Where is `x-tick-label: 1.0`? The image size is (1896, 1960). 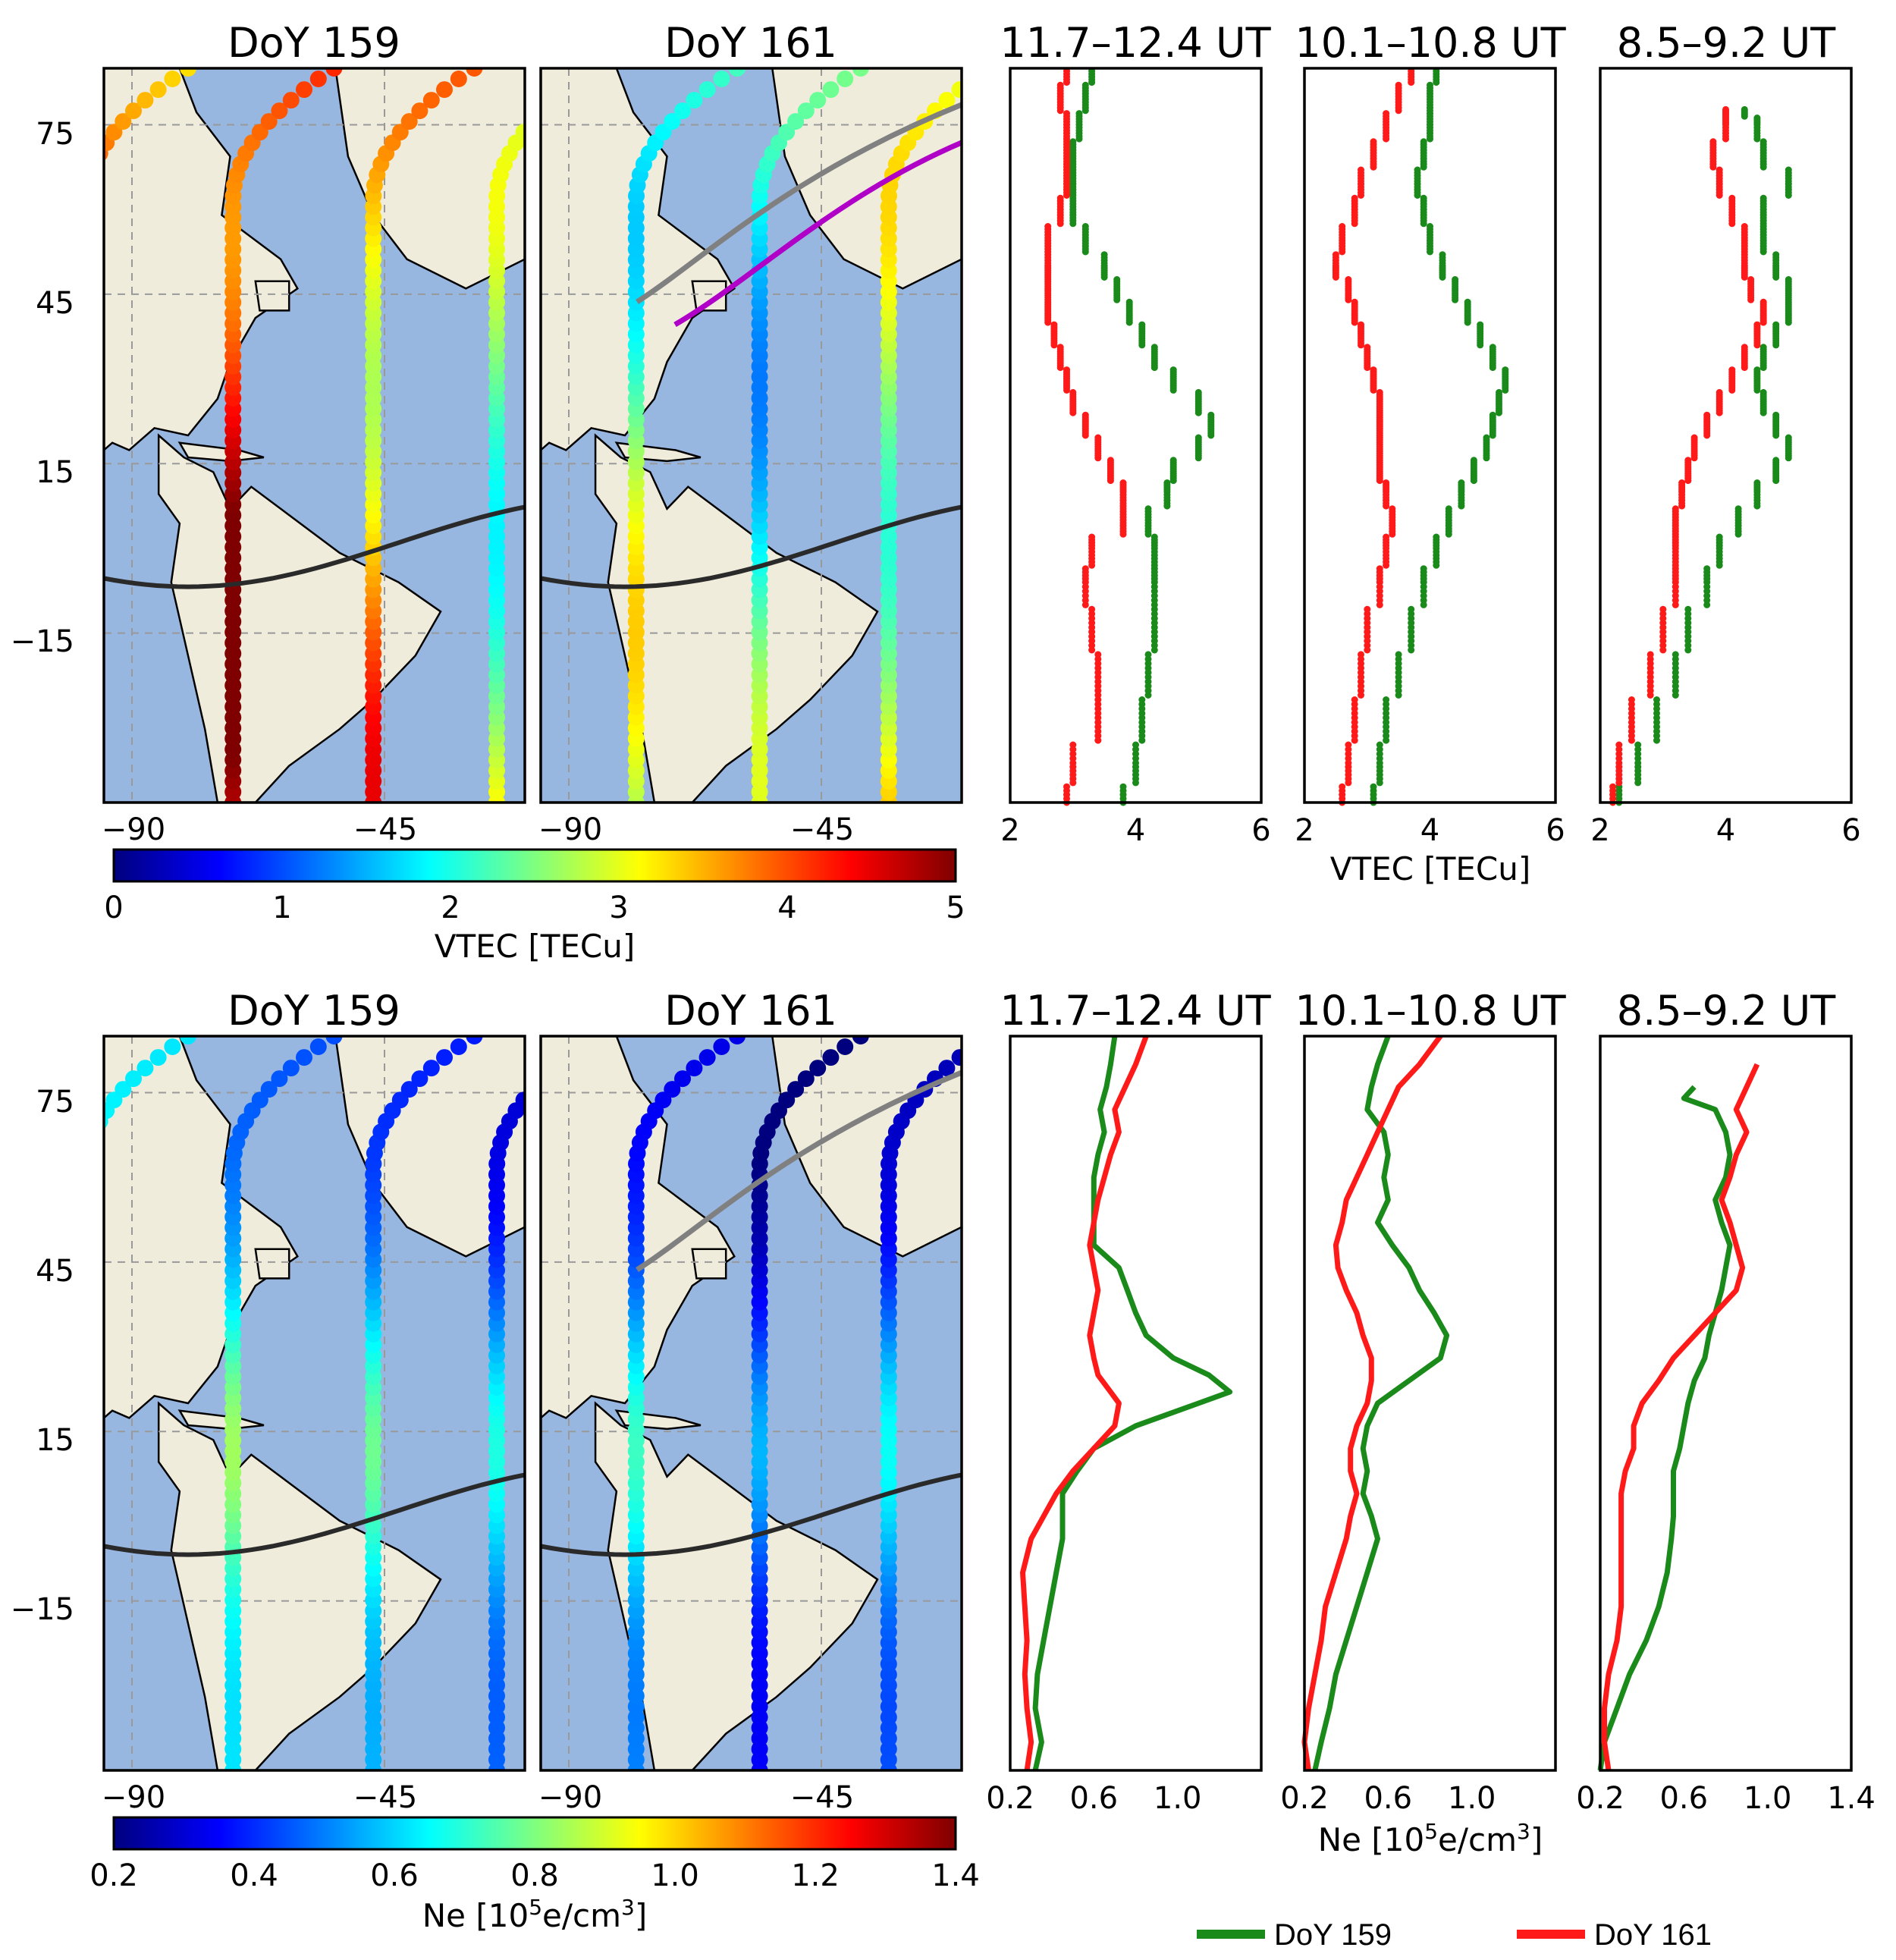
x-tick-label: 1.0 is located at coordinates (1768, 1799).